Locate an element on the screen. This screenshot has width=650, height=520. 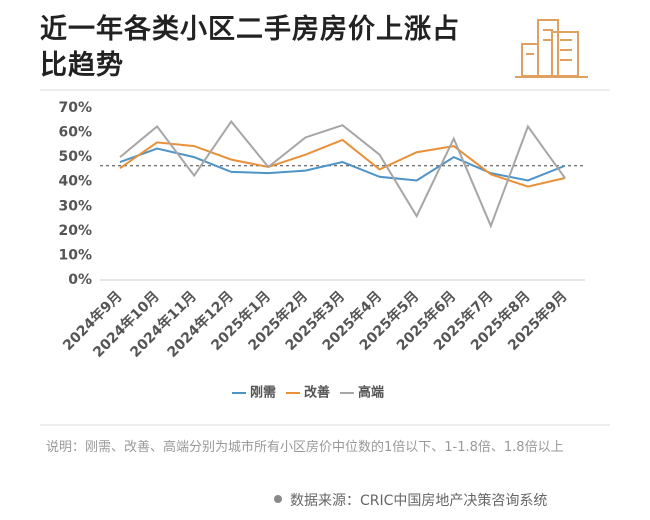
chart-title: 近一年各类小区二手房房价上涨占比趋势 is located at coordinates (250, 47).